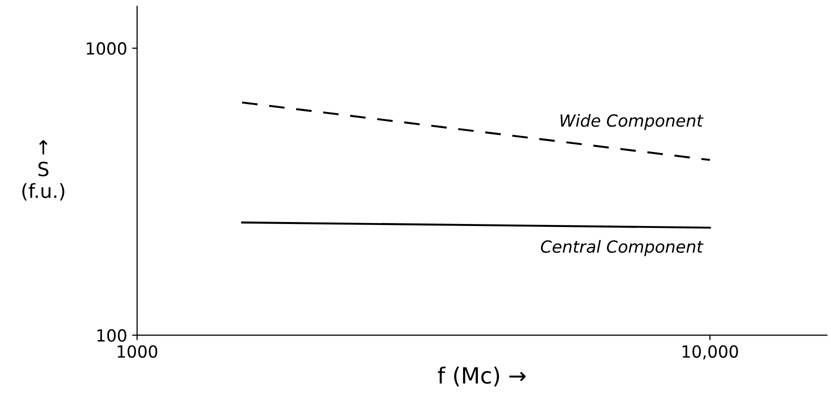  Describe the element at coordinates (111, 335) in the screenshot. I see `y-tick-label: 100` at that location.